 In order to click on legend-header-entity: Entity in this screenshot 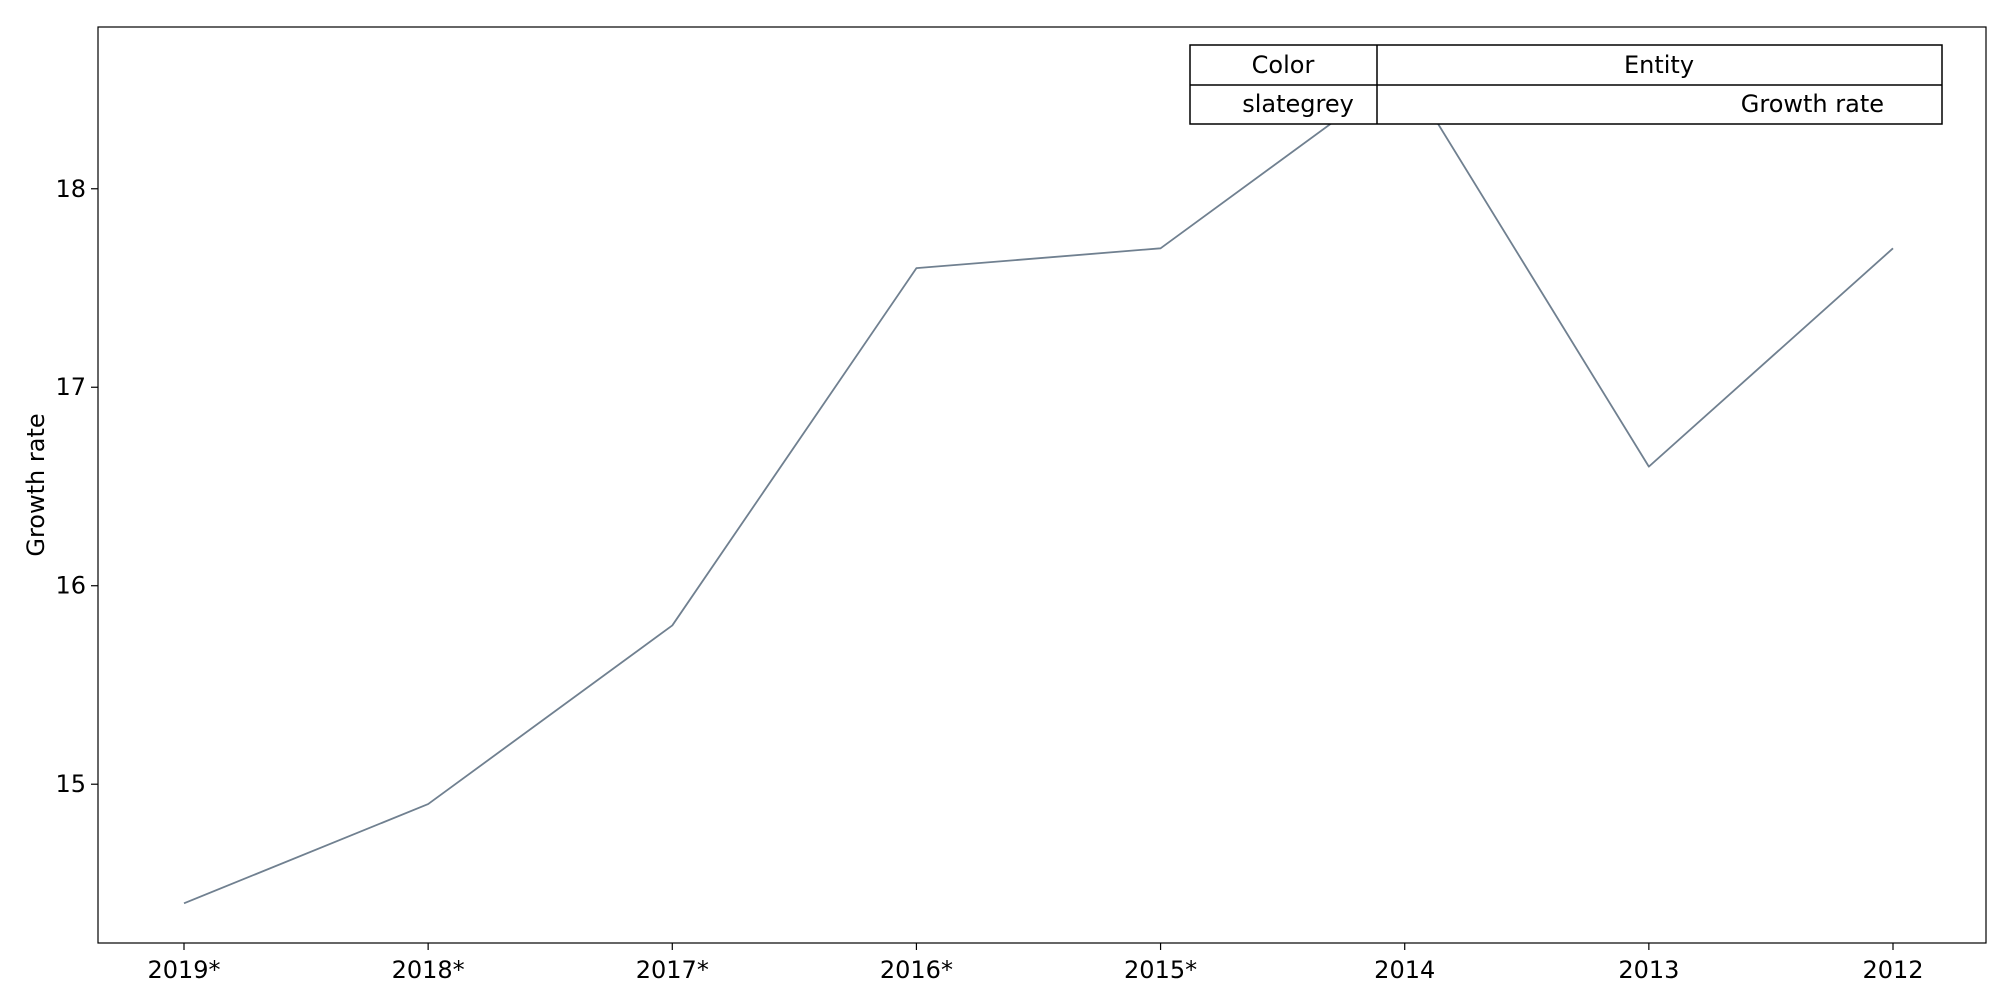, I will do `click(1659, 65)`.